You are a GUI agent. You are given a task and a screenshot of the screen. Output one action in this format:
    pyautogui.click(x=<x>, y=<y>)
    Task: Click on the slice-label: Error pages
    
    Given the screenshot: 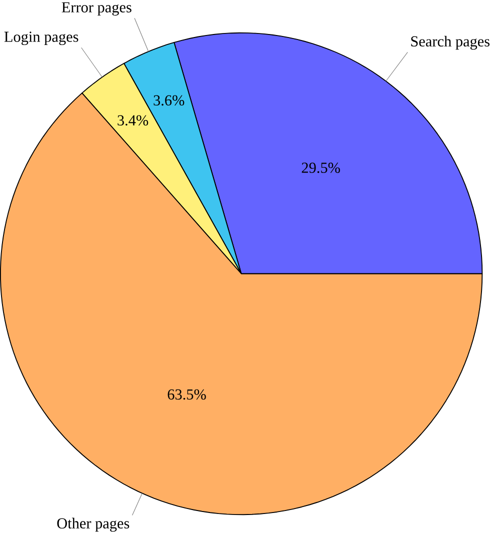 What is the action you would take?
    pyautogui.click(x=97, y=9)
    